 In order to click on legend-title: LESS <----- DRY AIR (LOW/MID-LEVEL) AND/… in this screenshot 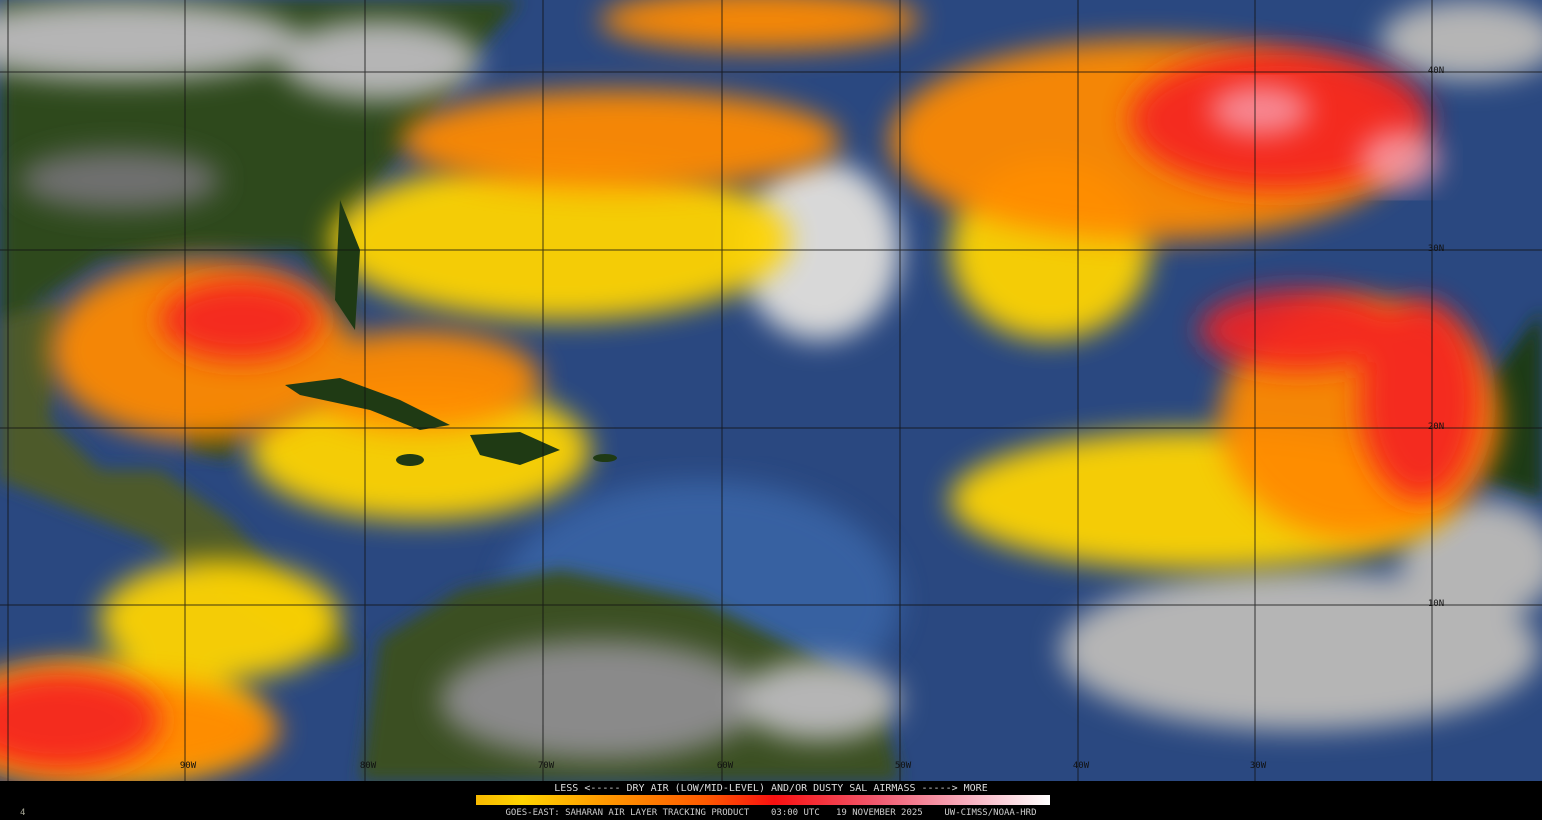, I will do `click(771, 788)`.